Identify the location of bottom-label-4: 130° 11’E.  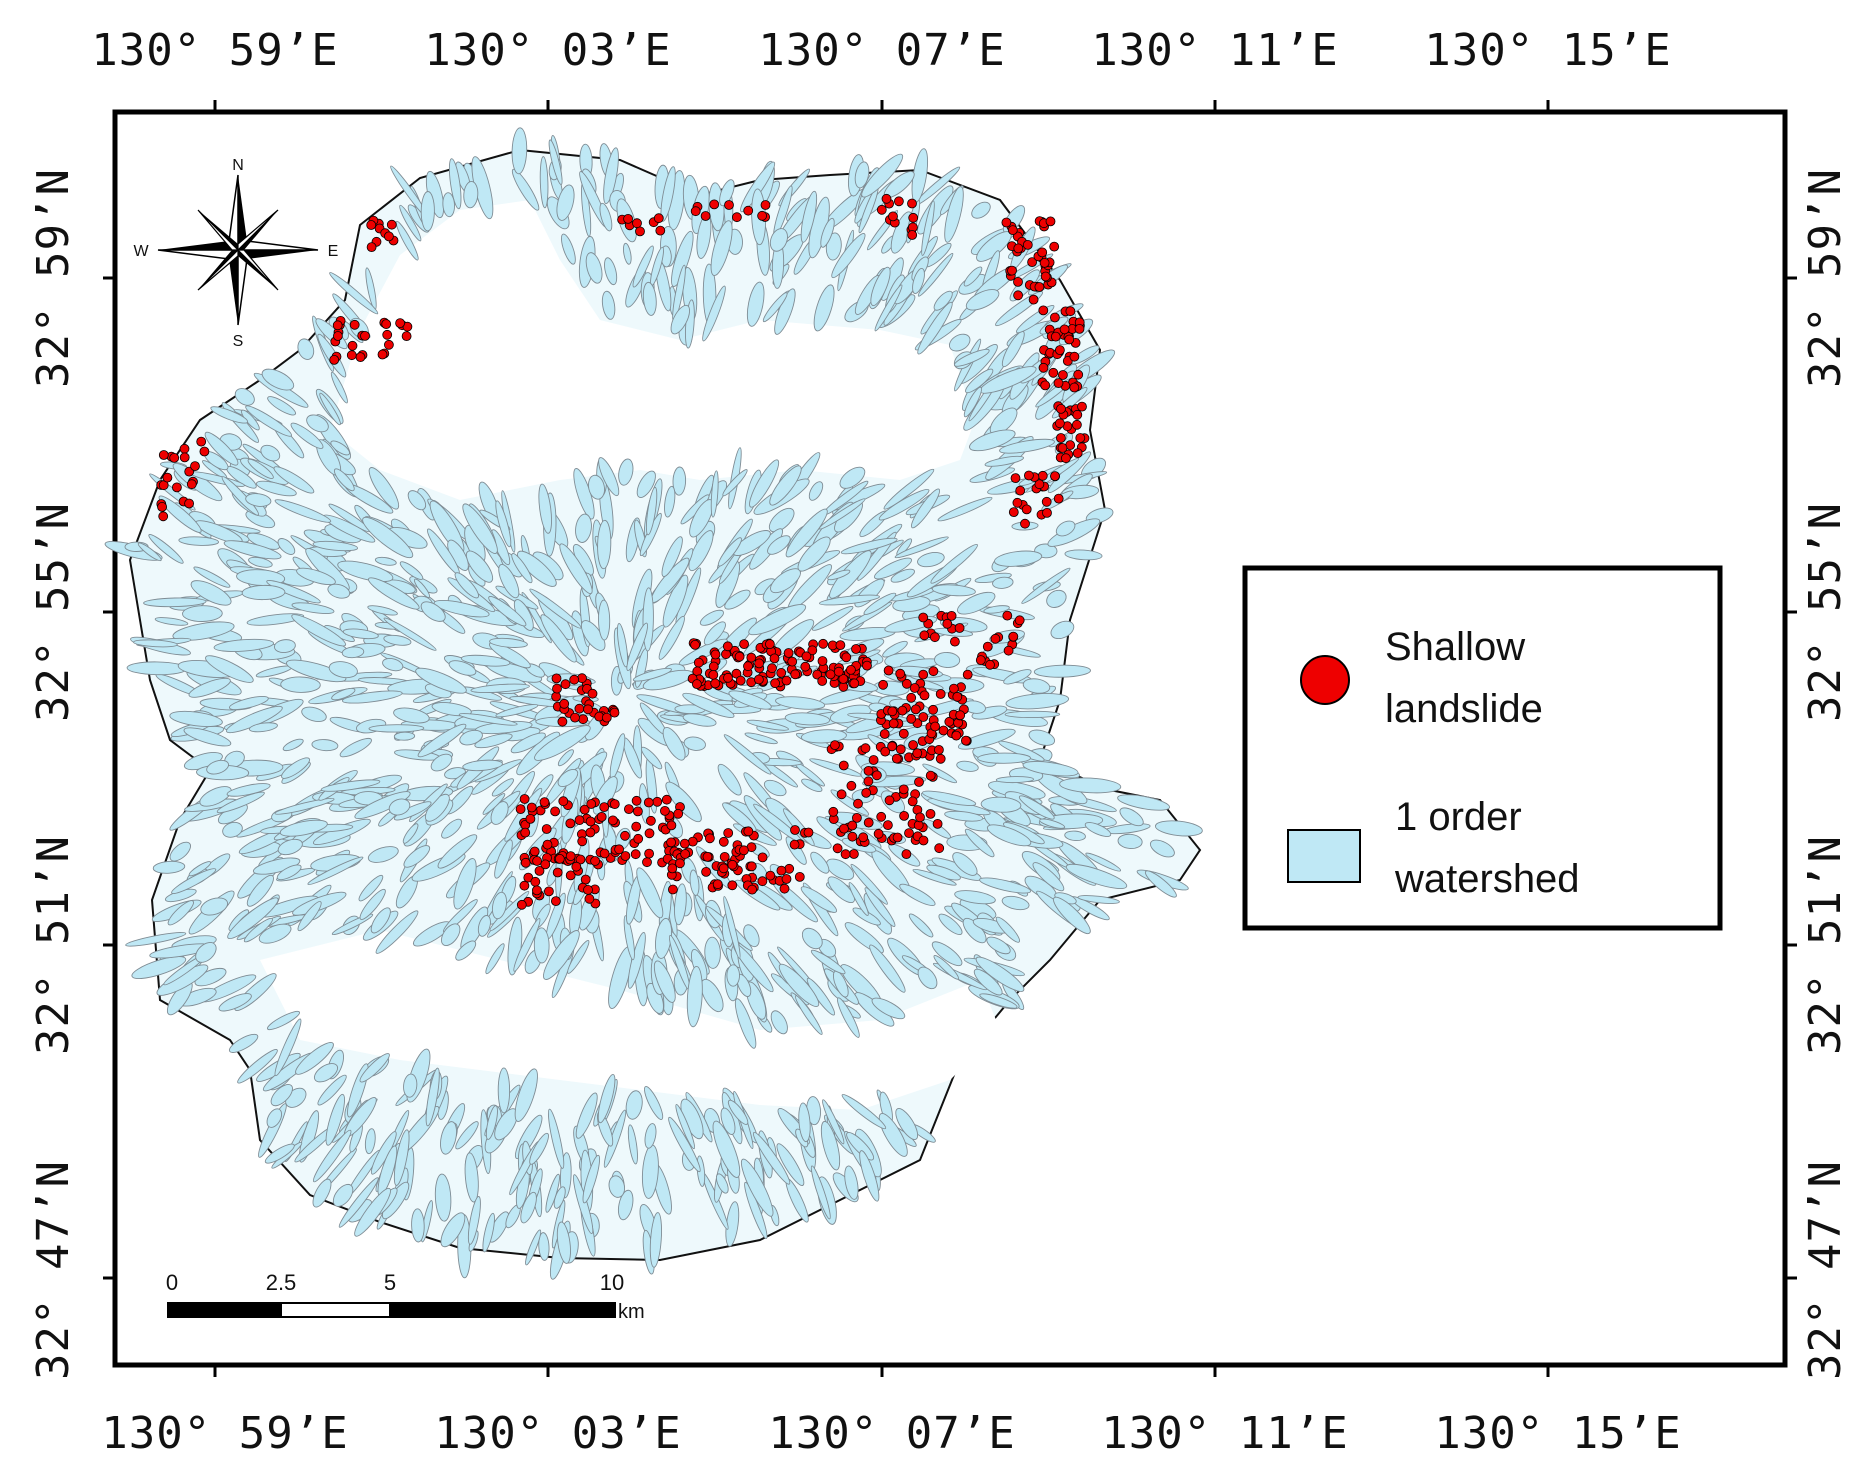
(1224, 1433).